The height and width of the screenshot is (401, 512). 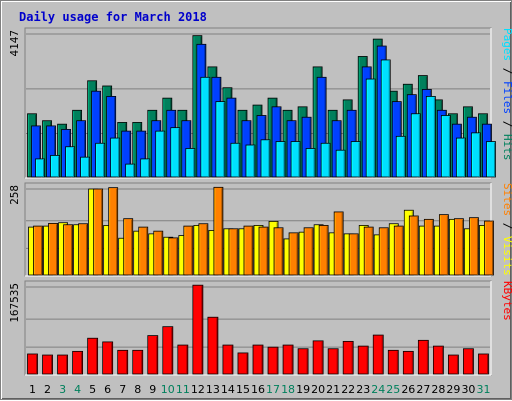 I want to click on legend-item-files: Files, so click(x=506, y=97).